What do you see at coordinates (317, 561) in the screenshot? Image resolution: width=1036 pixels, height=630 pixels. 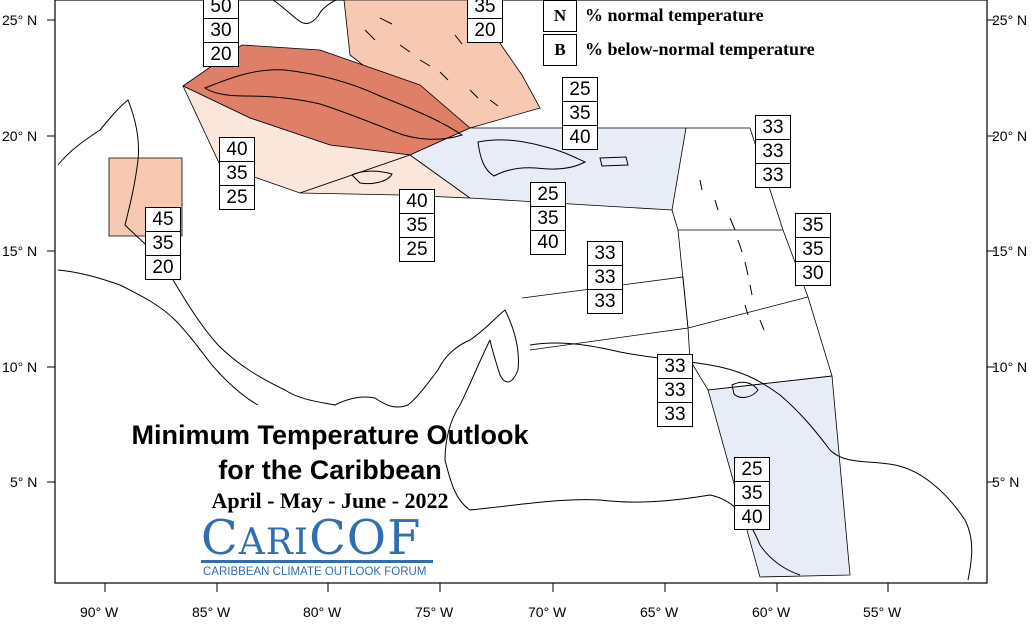 I see `logo-underline` at bounding box center [317, 561].